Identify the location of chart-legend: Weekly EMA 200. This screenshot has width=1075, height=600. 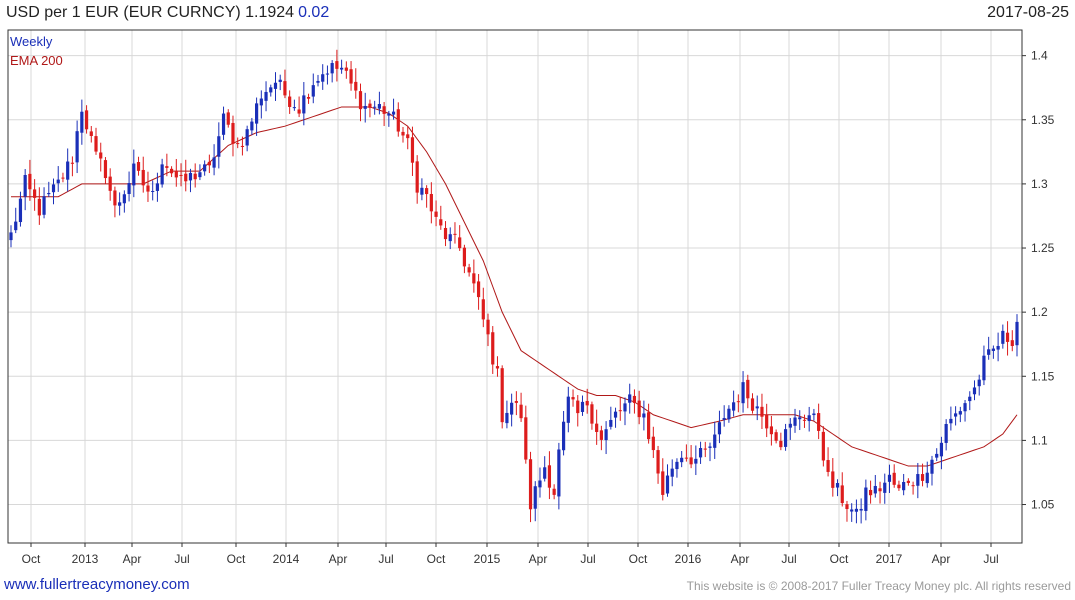
(36, 51).